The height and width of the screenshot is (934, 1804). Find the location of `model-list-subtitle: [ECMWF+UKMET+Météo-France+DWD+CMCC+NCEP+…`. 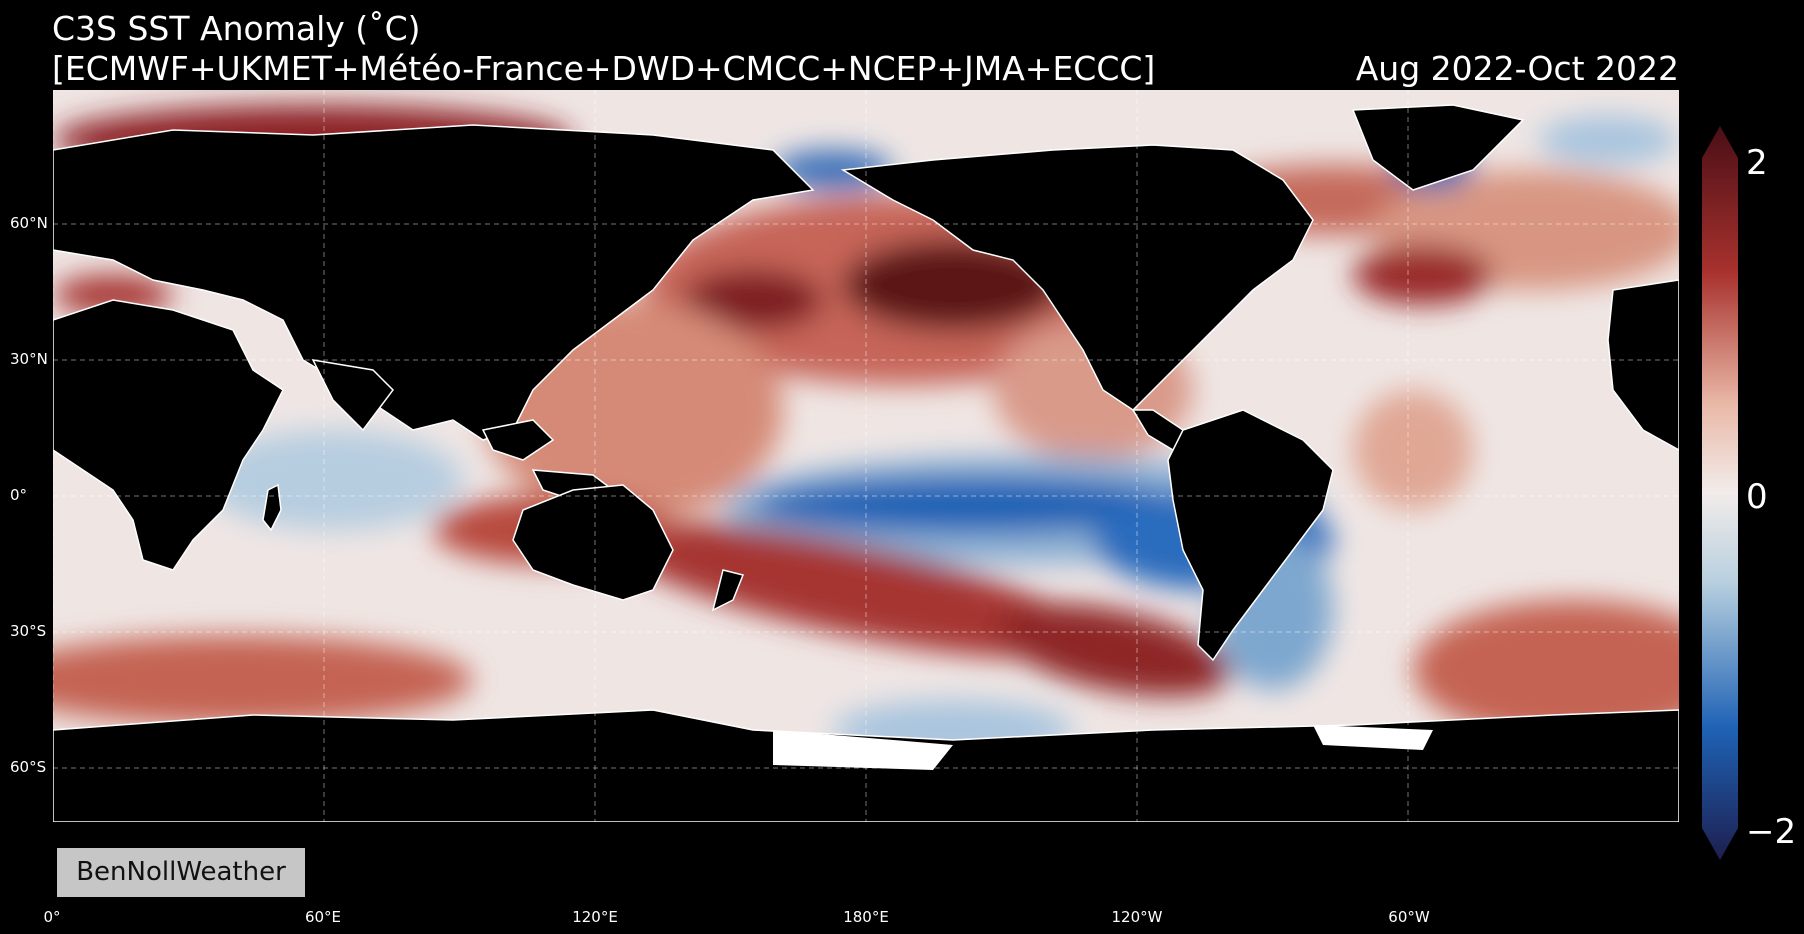

model-list-subtitle: [ECMWF+UKMET+Météo-France+DWD+CMCC+NCEP+… is located at coordinates (604, 68).